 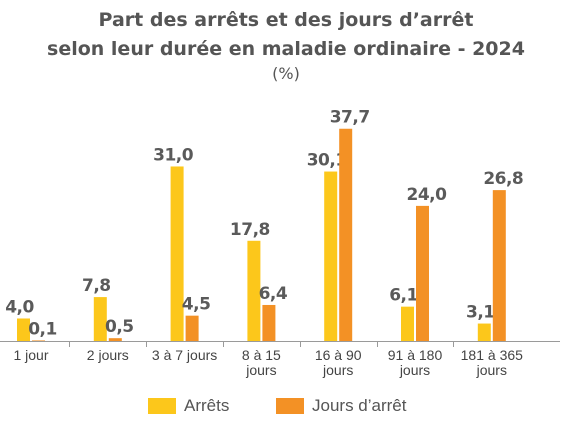 What do you see at coordinates (30, 355) in the screenshot?
I see `x-tick-label: 1 jour` at bounding box center [30, 355].